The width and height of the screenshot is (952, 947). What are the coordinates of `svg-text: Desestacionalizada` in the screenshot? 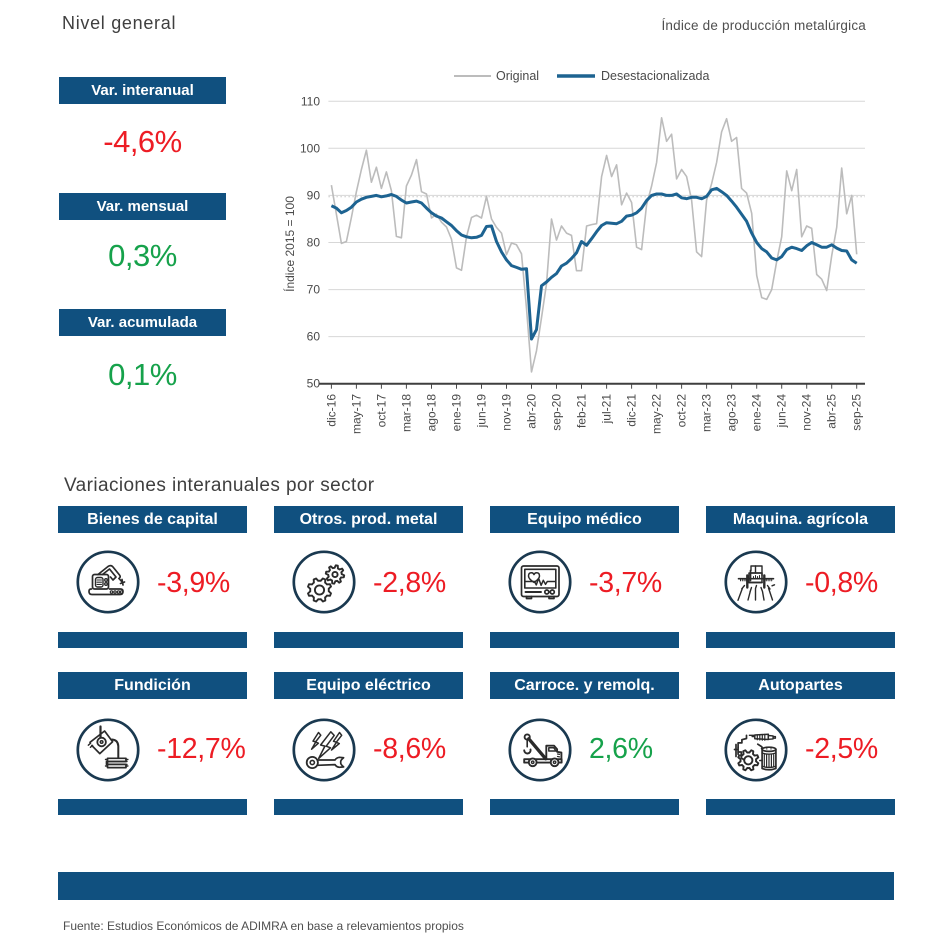 It's located at (655, 76).